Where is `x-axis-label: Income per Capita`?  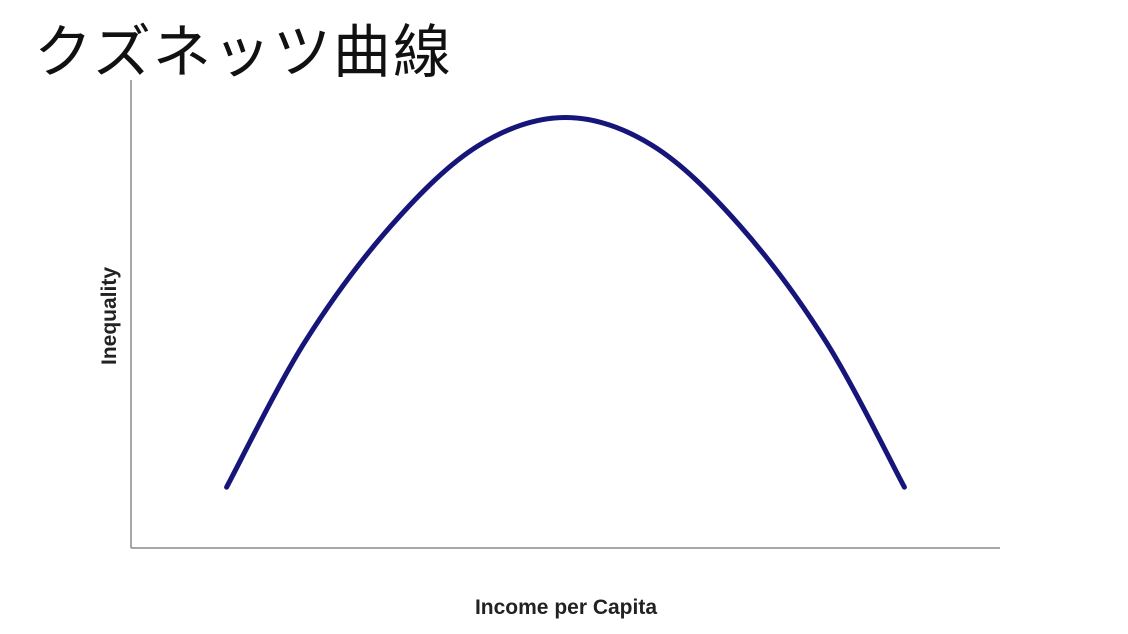
x-axis-label: Income per Capita is located at coordinates (566, 607).